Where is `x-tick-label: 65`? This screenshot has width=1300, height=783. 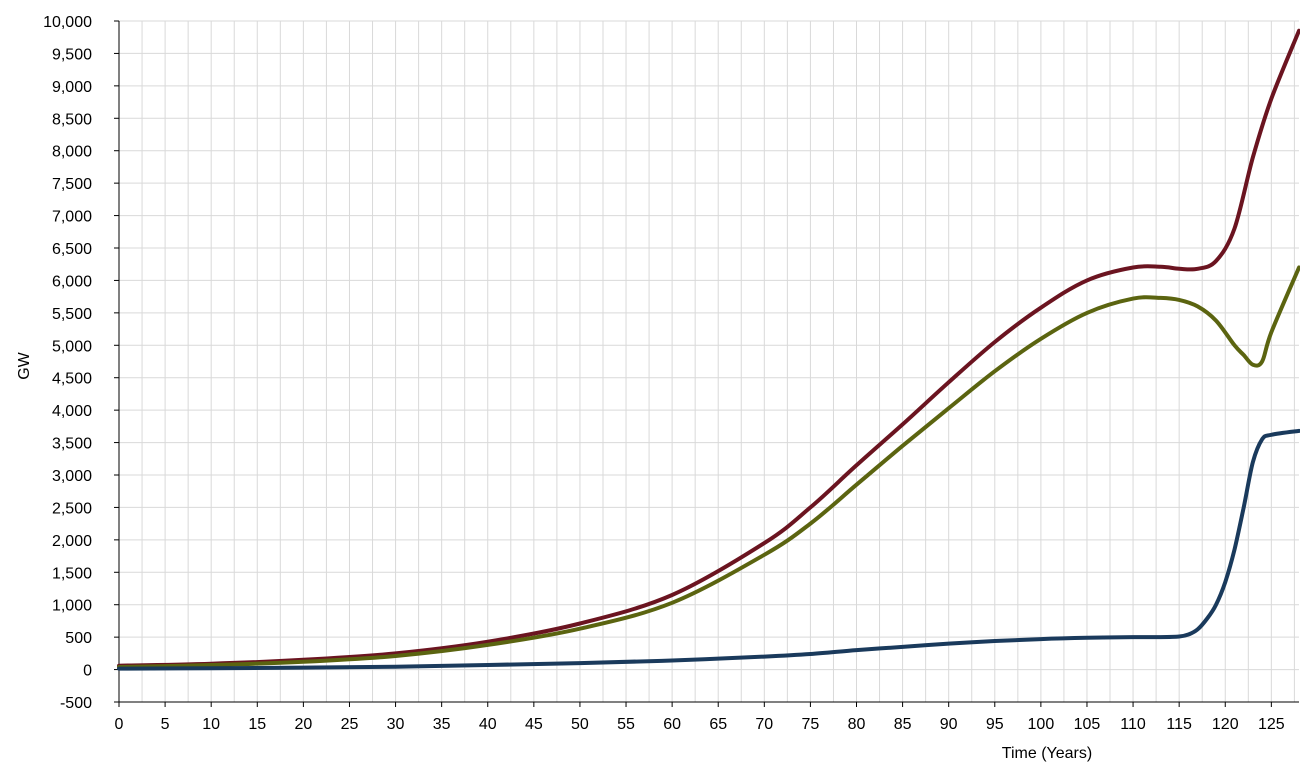 x-tick-label: 65 is located at coordinates (718, 724).